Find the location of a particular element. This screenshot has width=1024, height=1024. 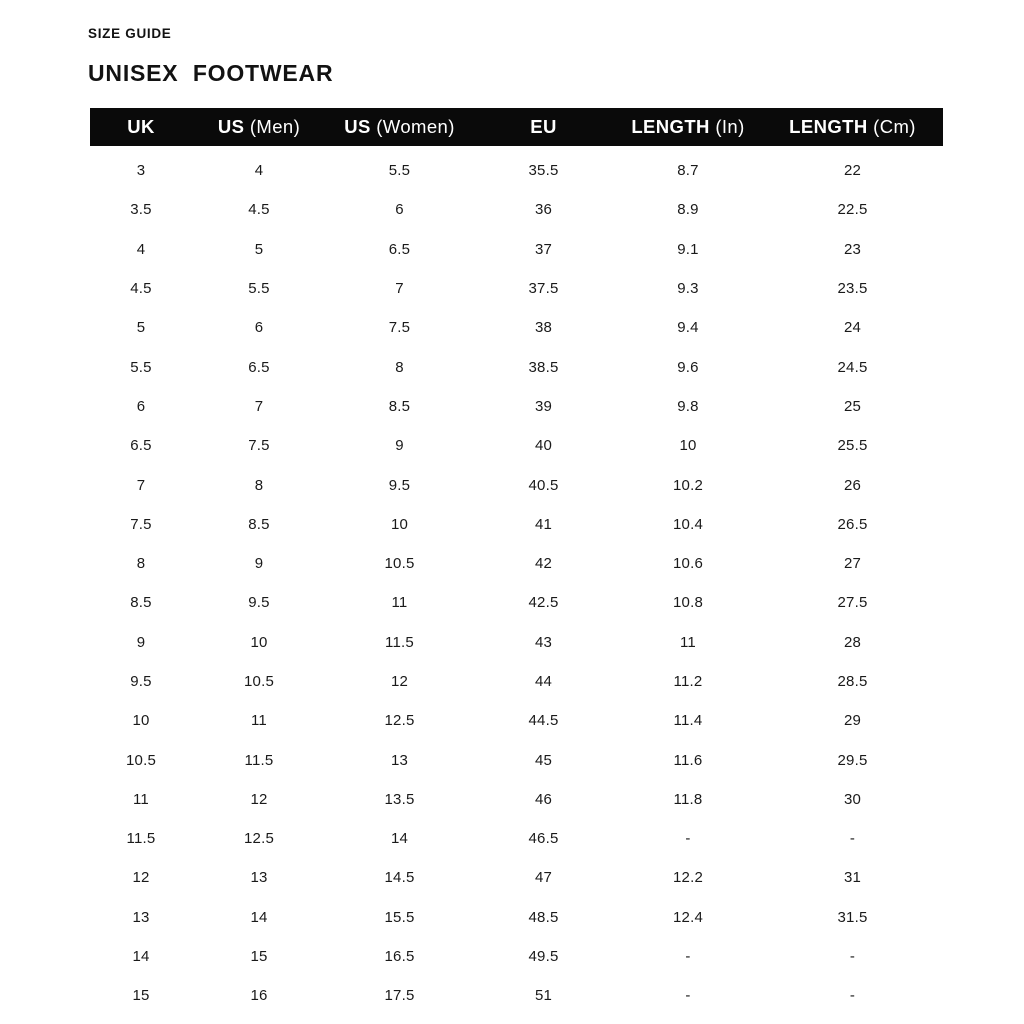

table-cell: 27.5 is located at coordinates (852, 603).